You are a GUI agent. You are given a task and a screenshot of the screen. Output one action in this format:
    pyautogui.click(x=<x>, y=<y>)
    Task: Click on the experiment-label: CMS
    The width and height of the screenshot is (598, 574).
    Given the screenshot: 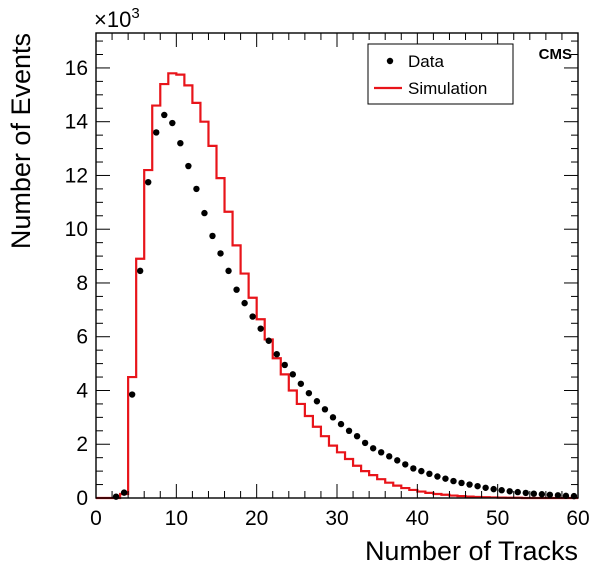 What is the action you would take?
    pyautogui.click(x=555, y=54)
    